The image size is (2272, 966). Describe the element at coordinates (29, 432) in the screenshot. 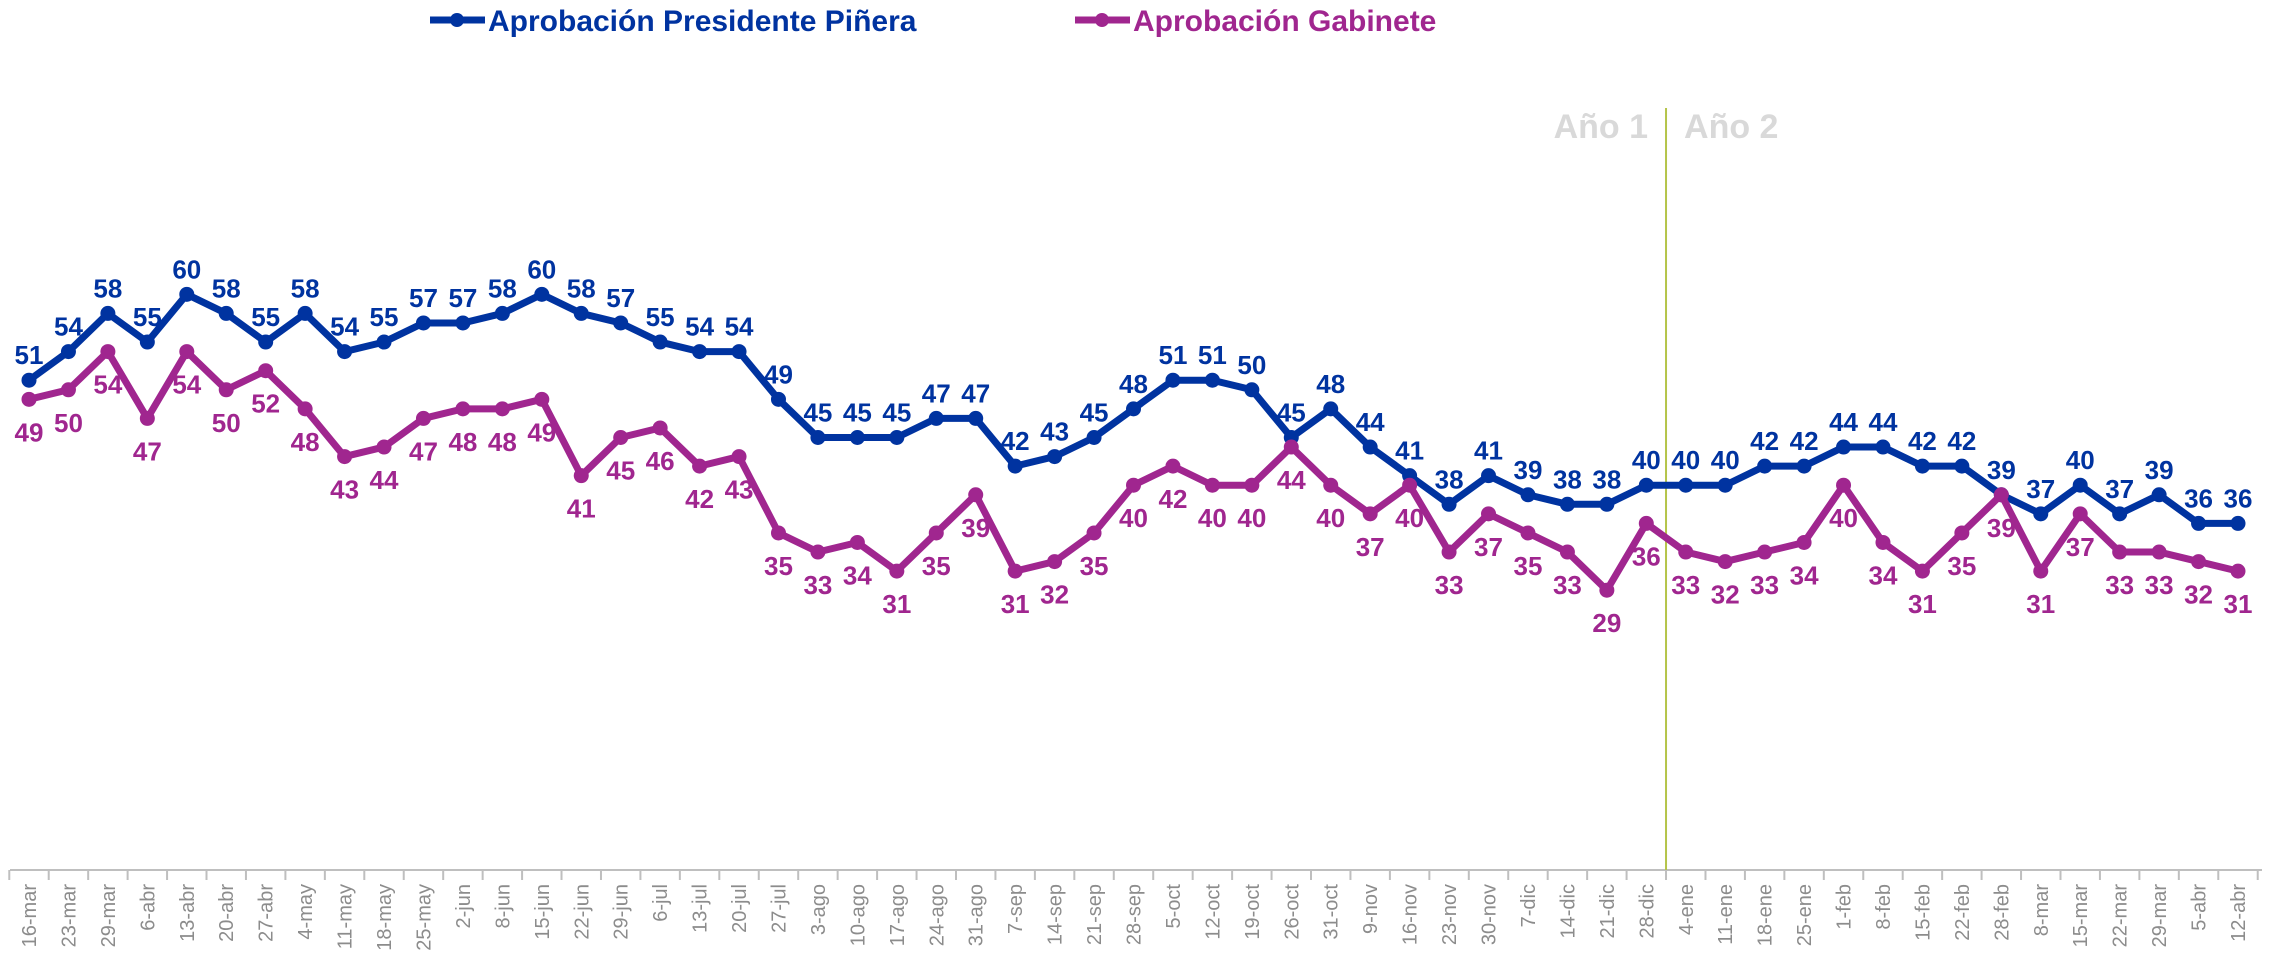

I see `data-label: 49` at that location.